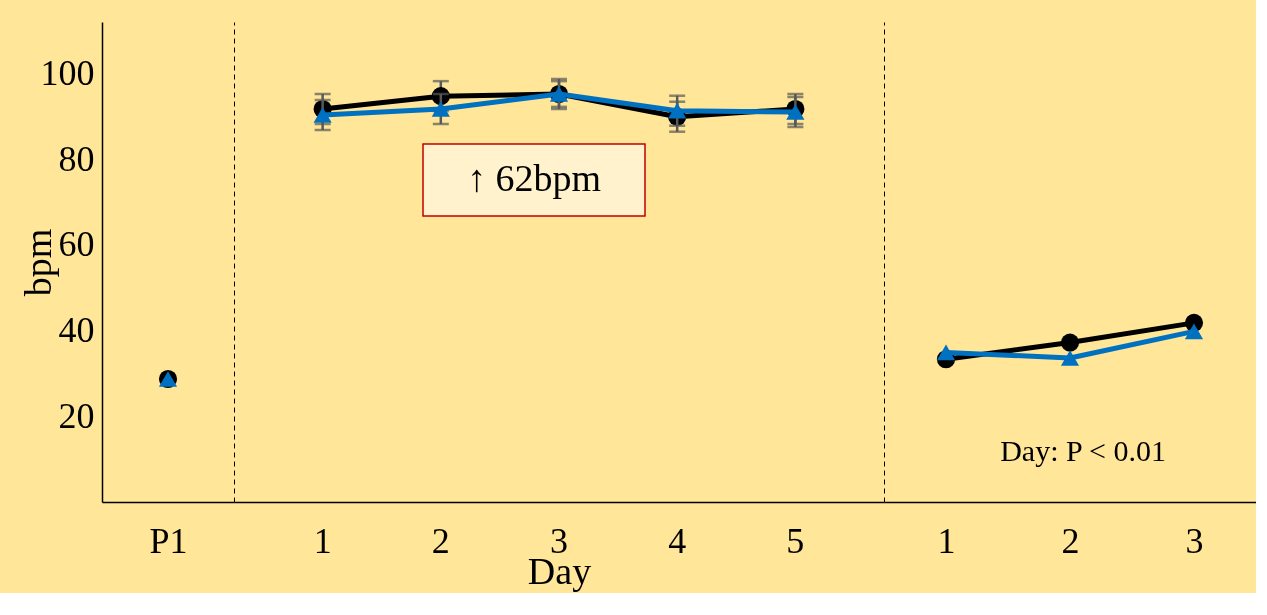 Image resolution: width=1267 pixels, height=615 pixels. Describe the element at coordinates (677, 540) in the screenshot. I see `x-tick-label: 4` at that location.